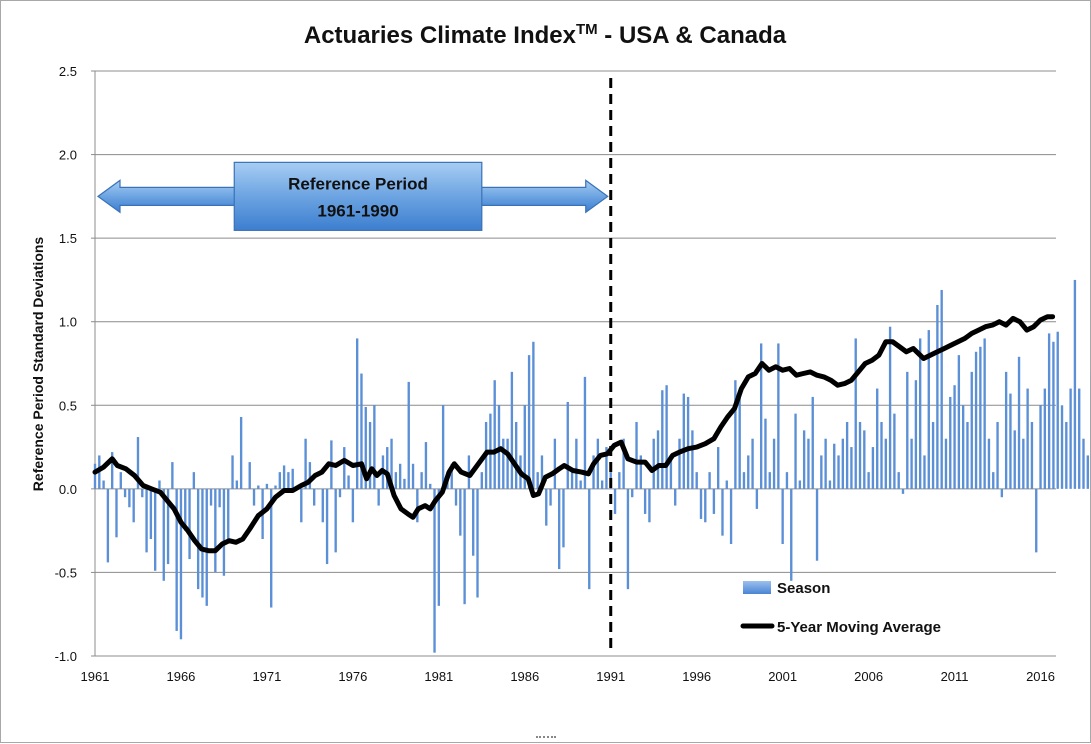 Image resolution: width=1091 pixels, height=744 pixels. What do you see at coordinates (357, 210) in the screenshot?
I see `reference-period-range: 1961-1990` at bounding box center [357, 210].